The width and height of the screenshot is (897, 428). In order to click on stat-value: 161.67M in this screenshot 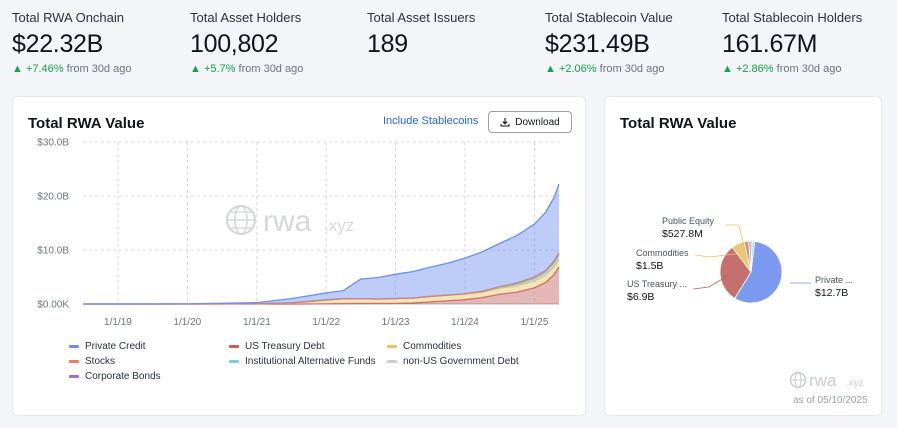, I will do `click(770, 44)`.